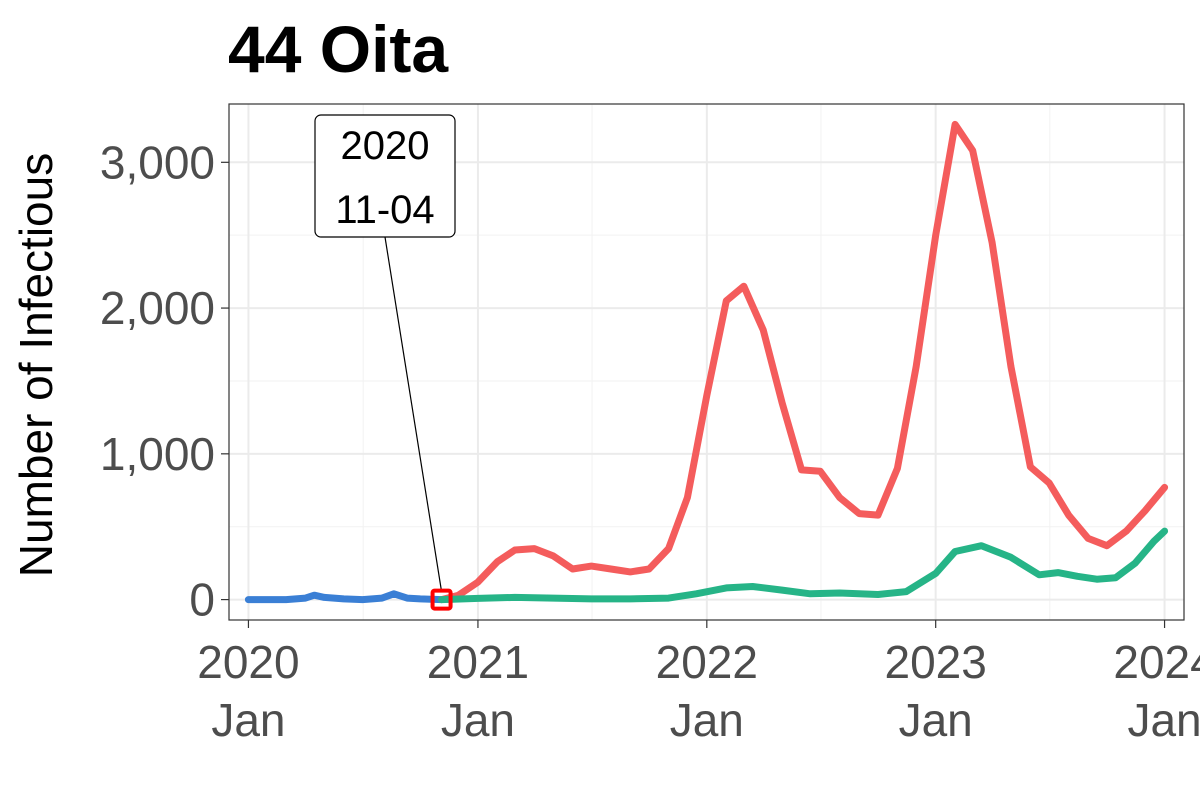 Image resolution: width=1200 pixels, height=800 pixels. I want to click on x-tick-label-year: 2023, so click(936, 662).